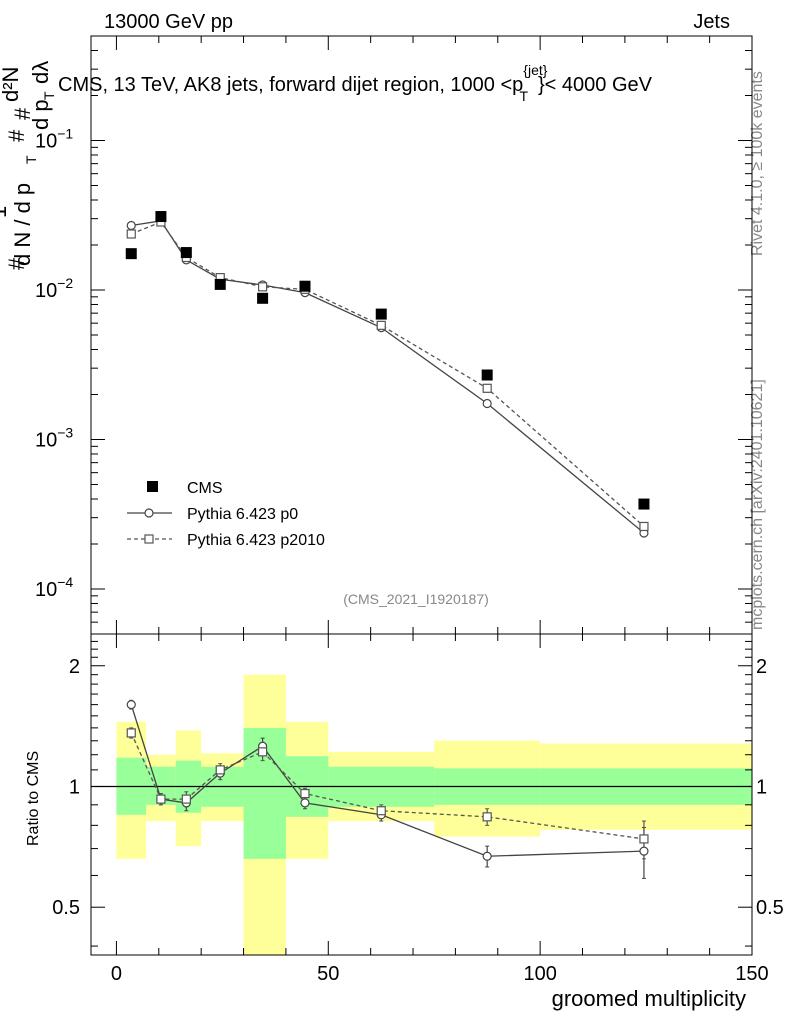 This screenshot has height=1024, width=786. What do you see at coordinates (16, 135) in the screenshot?
I see `ylabel-hash2: #` at bounding box center [16, 135].